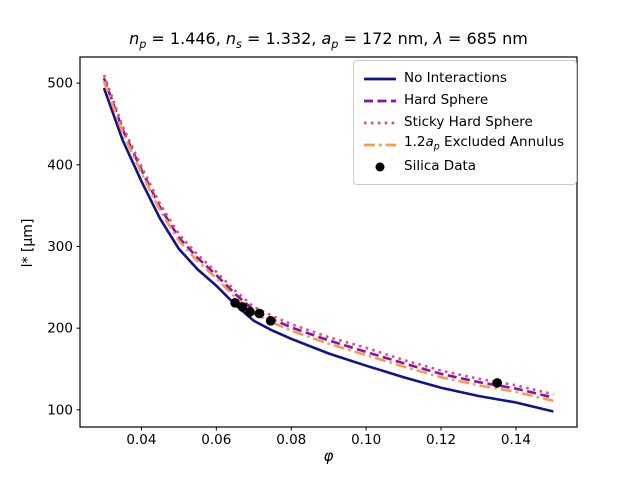 The image size is (640, 480). I want to click on x-axis-label: φ, so click(328, 456).